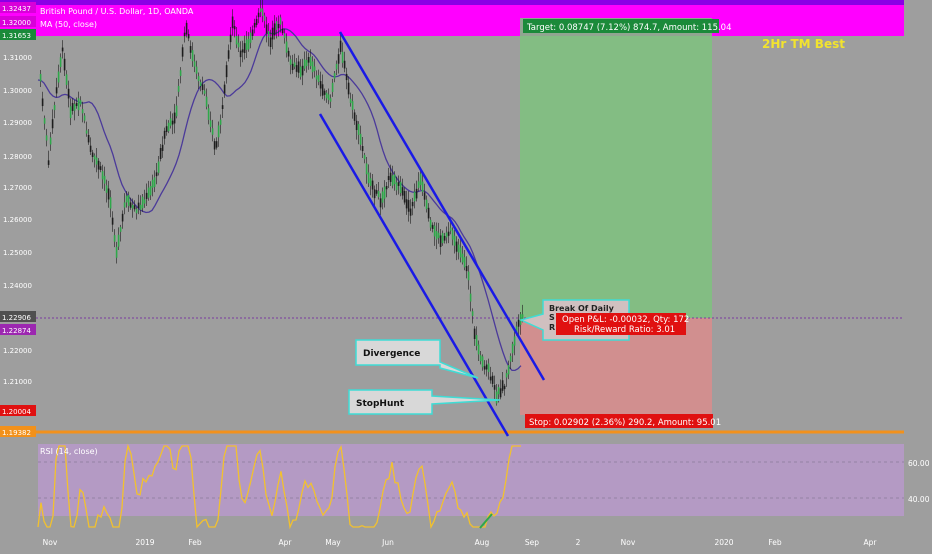 The height and width of the screenshot is (554, 932). Describe the element at coordinates (918, 541) in the screenshot. I see `axis-corner` at that location.